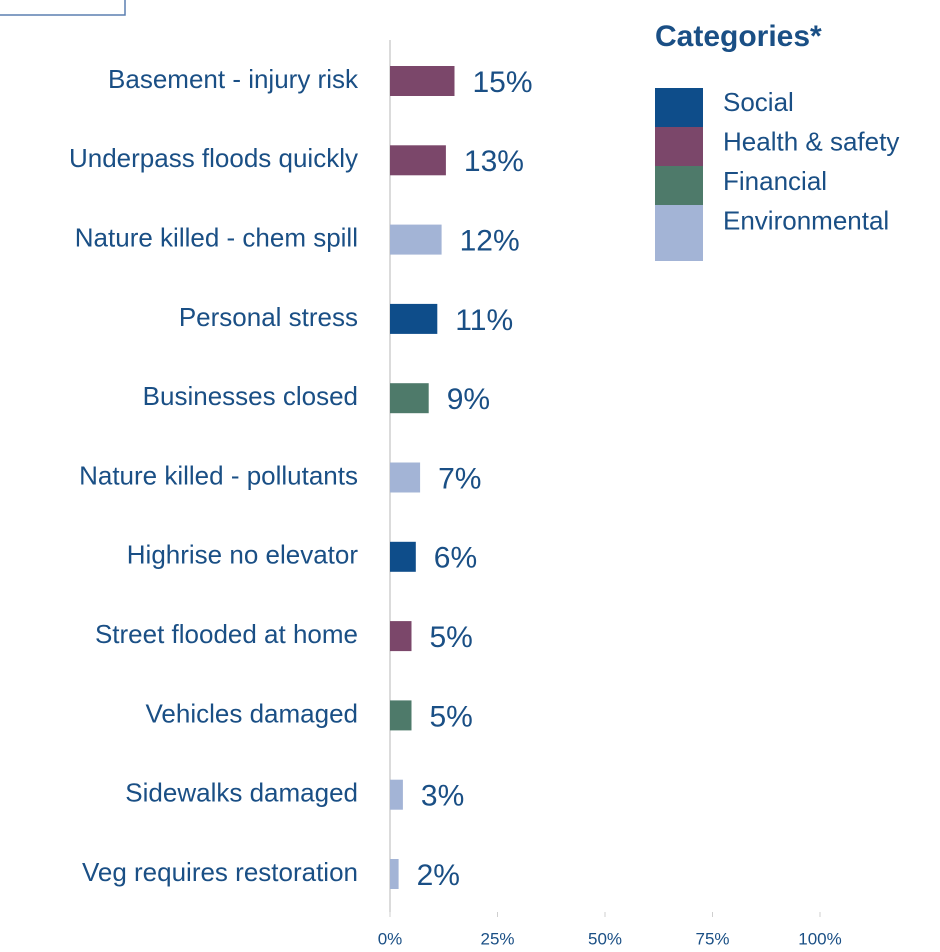 This screenshot has width=940, height=952. I want to click on x-tick-label: 75%, so click(712, 938).